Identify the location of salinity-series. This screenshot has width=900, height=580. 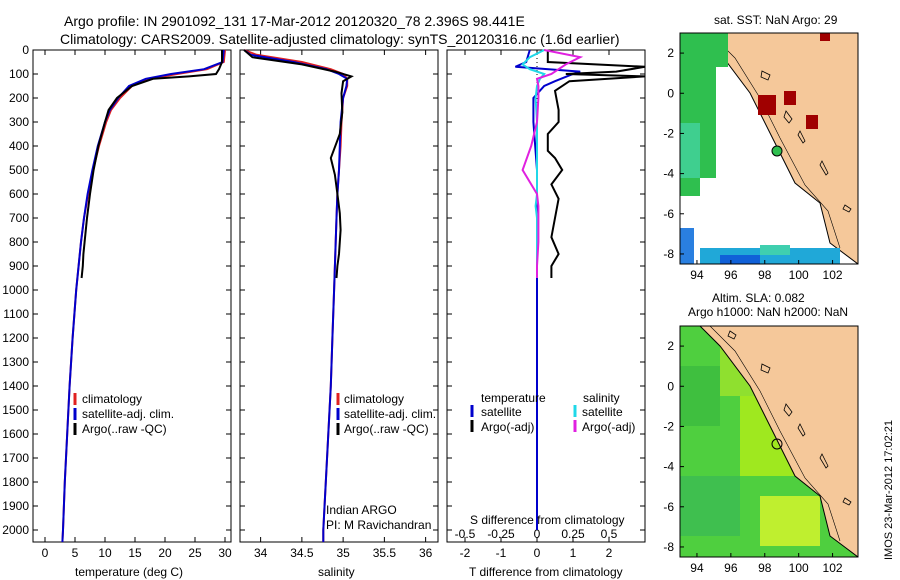
(298, 295).